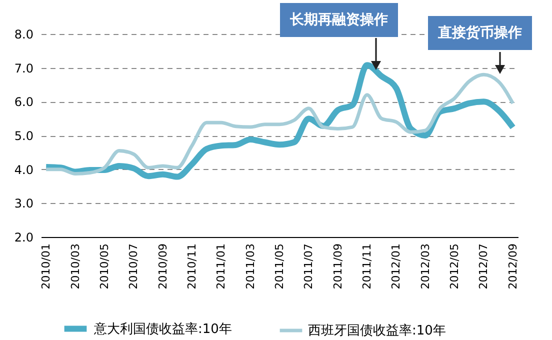  What do you see at coordinates (455, 267) in the screenshot?
I see `x-tick-label: 2012/05` at bounding box center [455, 267].